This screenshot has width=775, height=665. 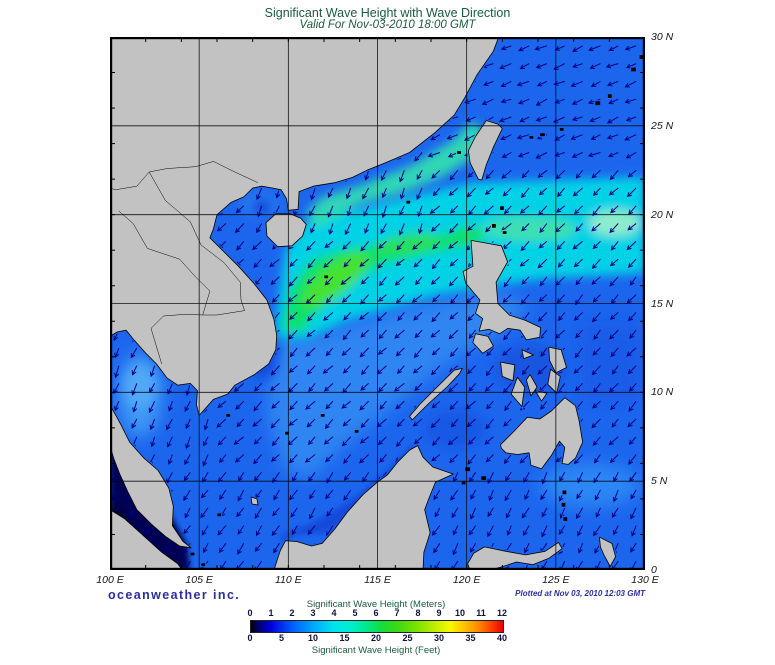 I want to click on meters-tick: 0, so click(x=250, y=613).